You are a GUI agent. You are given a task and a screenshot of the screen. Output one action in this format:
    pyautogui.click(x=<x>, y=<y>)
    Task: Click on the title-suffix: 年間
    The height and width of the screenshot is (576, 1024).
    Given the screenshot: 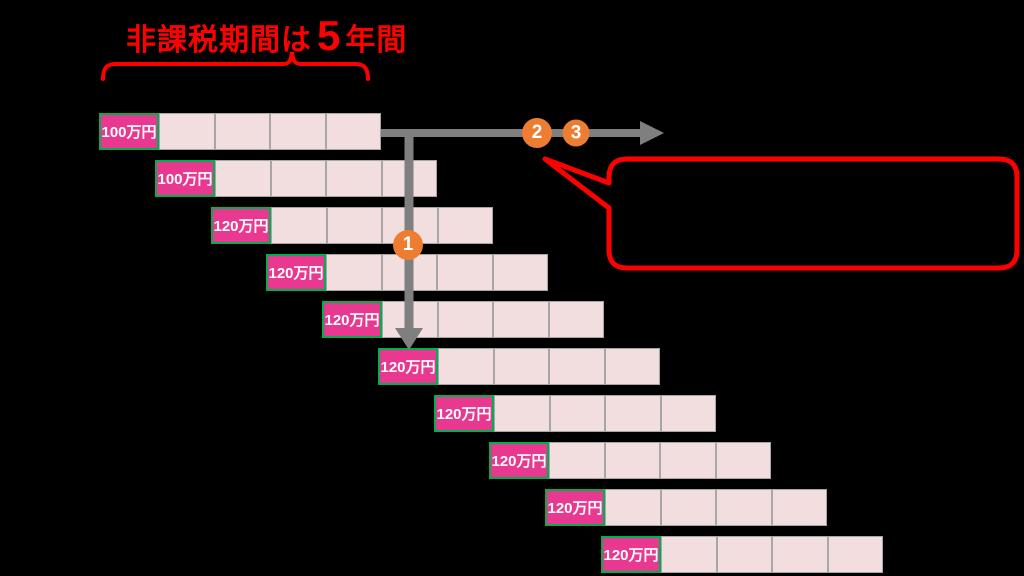 What is the action you would take?
    pyautogui.click(x=376, y=40)
    